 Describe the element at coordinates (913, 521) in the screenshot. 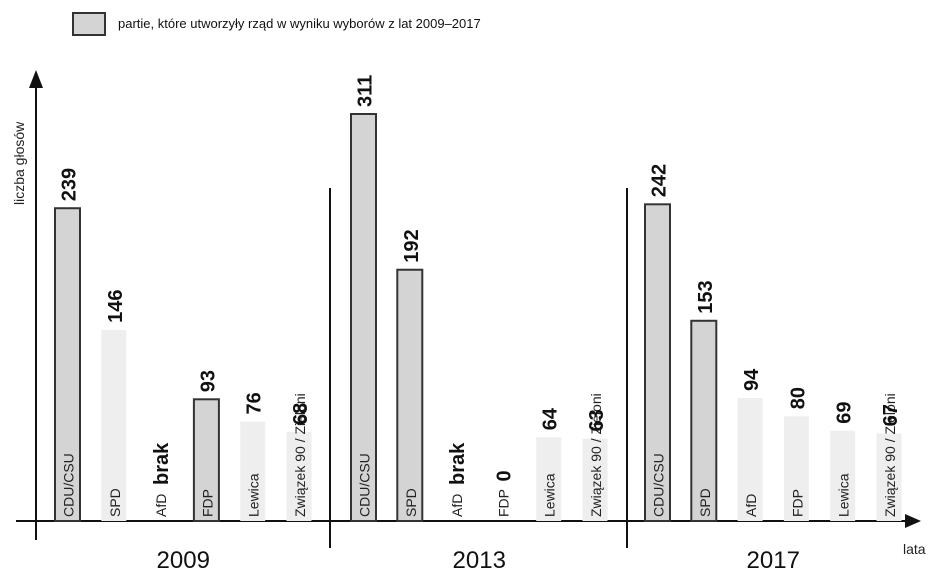

I see `x-axis-arrow` at that location.